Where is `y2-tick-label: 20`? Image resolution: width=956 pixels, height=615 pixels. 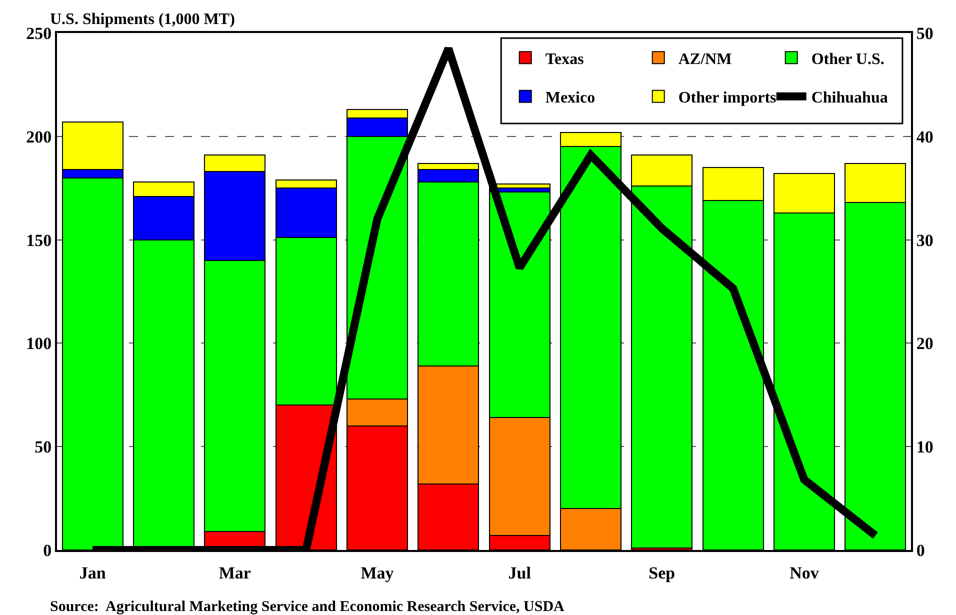 y2-tick-label: 20 is located at coordinates (925, 344).